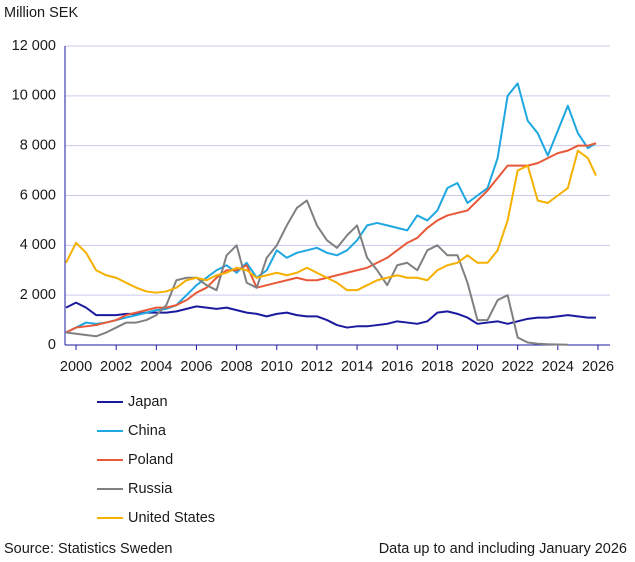 The image size is (635, 562). What do you see at coordinates (277, 367) in the screenshot?
I see `x-tick-label: 2010` at bounding box center [277, 367].